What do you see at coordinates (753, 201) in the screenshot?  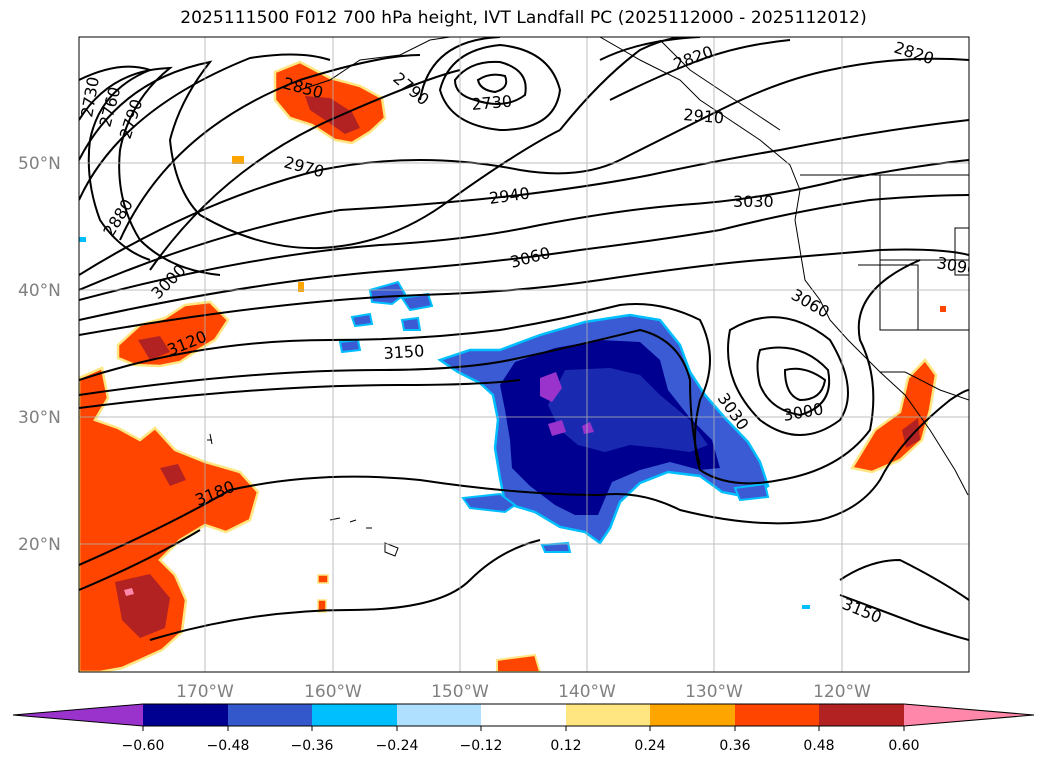 I see `contour-label: 3030` at bounding box center [753, 201].